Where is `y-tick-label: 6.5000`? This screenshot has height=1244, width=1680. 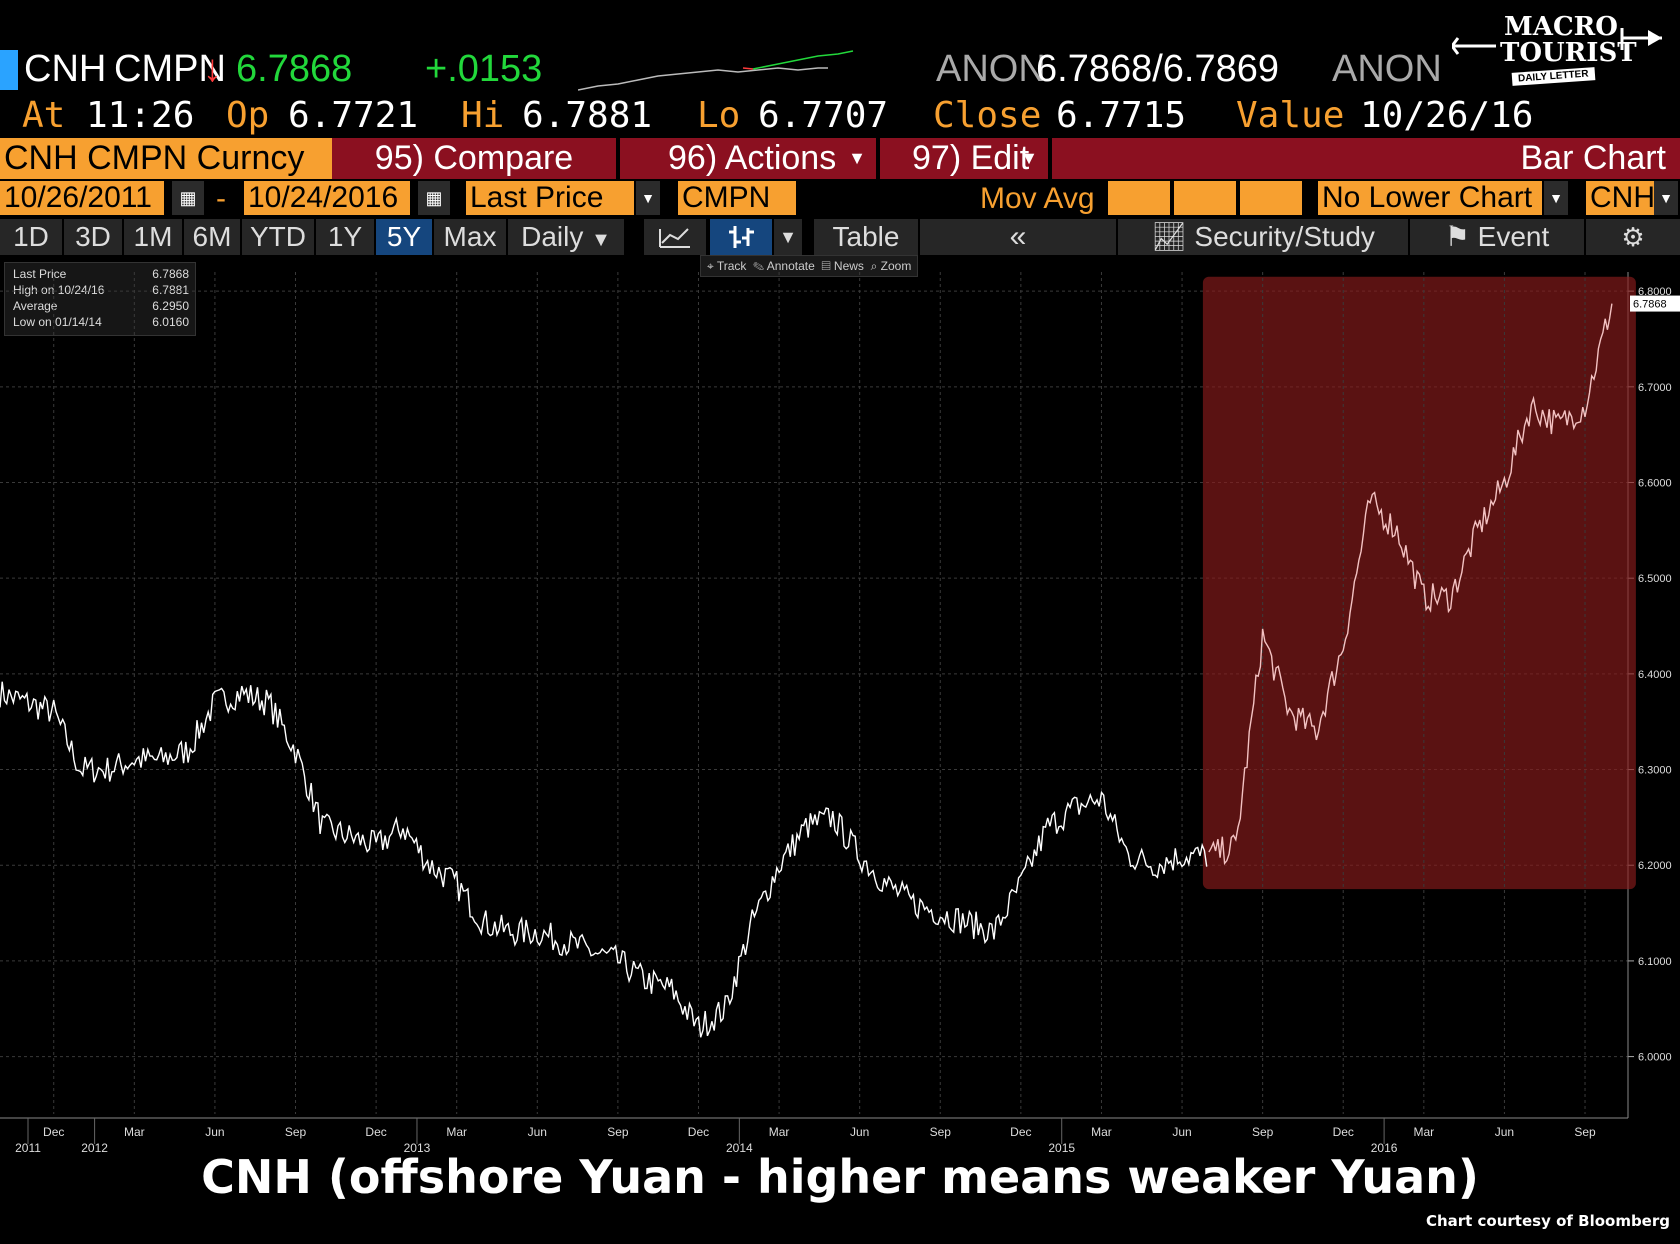
y-tick-label: 6.5000 is located at coordinates (1655, 579).